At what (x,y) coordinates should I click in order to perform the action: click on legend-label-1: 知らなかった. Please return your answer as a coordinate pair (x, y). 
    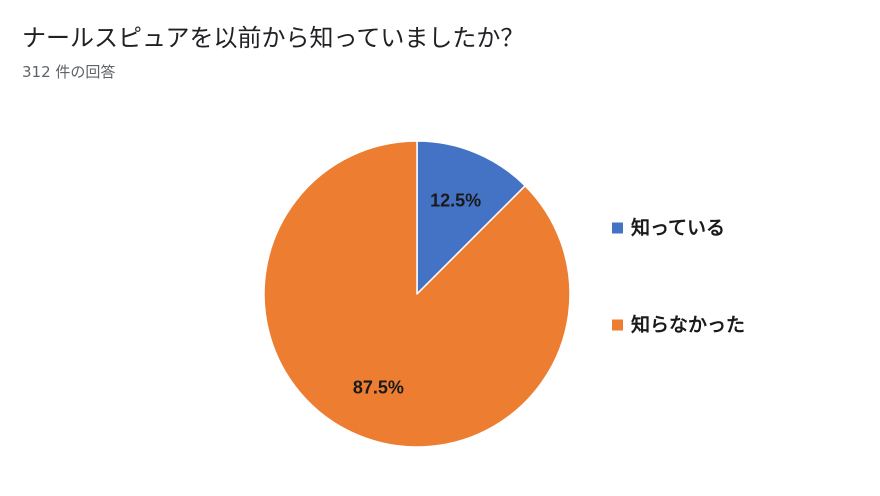
    Looking at the image, I should click on (688, 324).